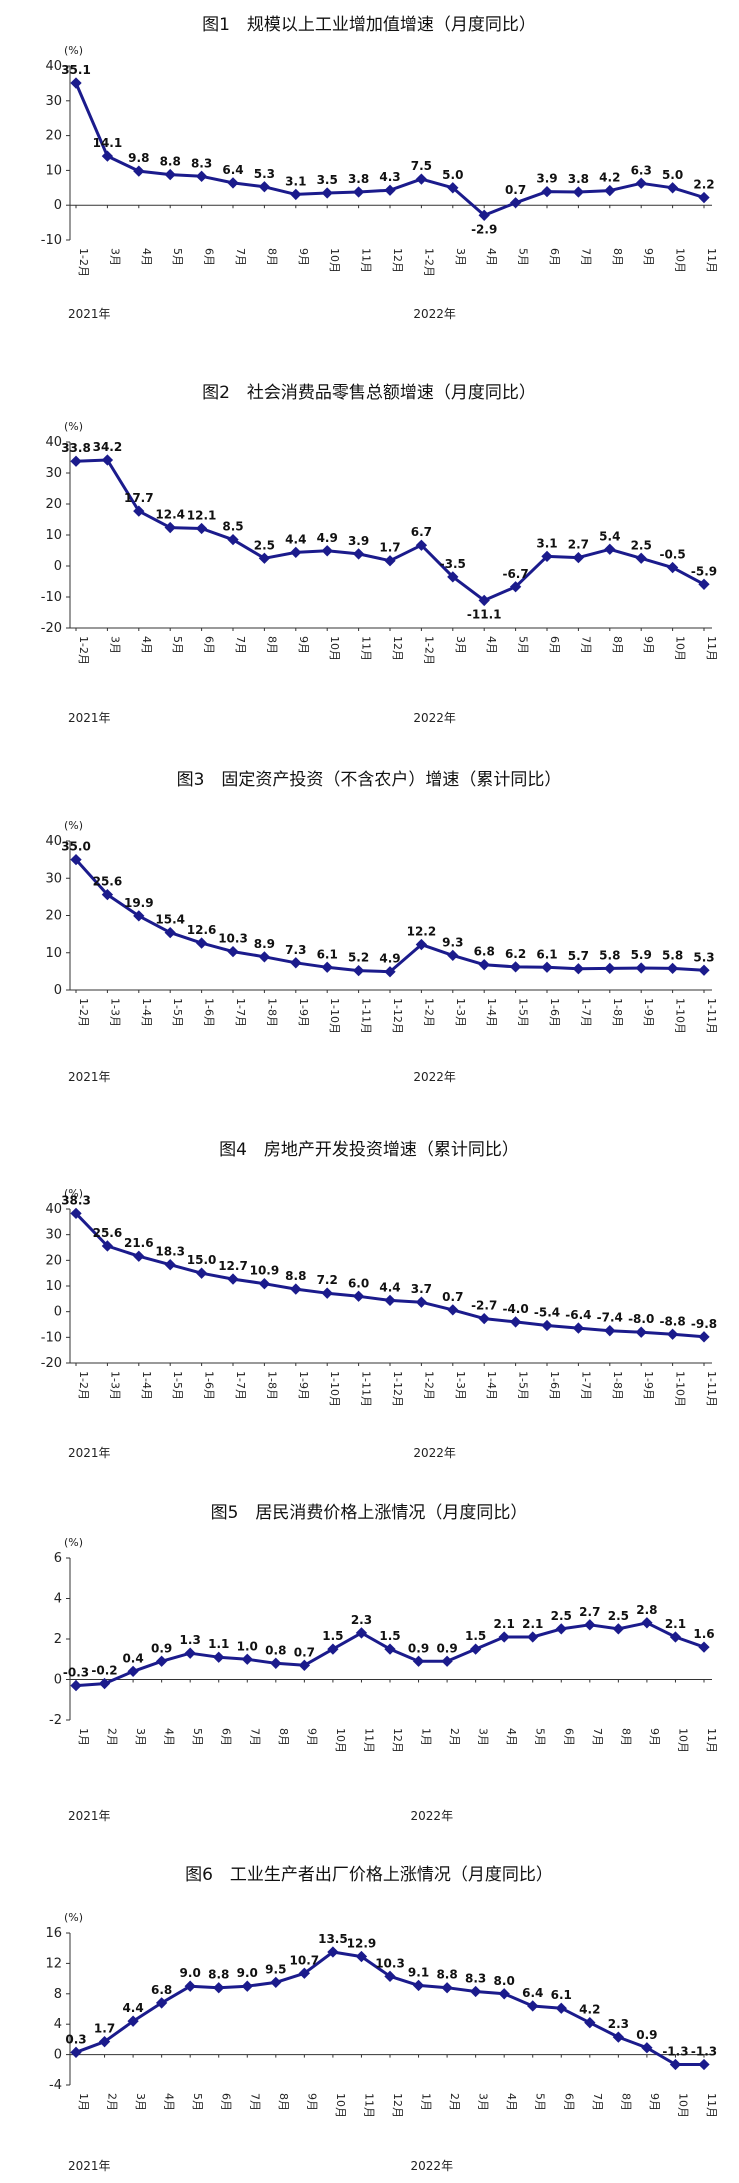 Image resolution: width=739 pixels, height=2183 pixels. What do you see at coordinates (532, 1624) in the screenshot?
I see `data-label: 2.1` at bounding box center [532, 1624].